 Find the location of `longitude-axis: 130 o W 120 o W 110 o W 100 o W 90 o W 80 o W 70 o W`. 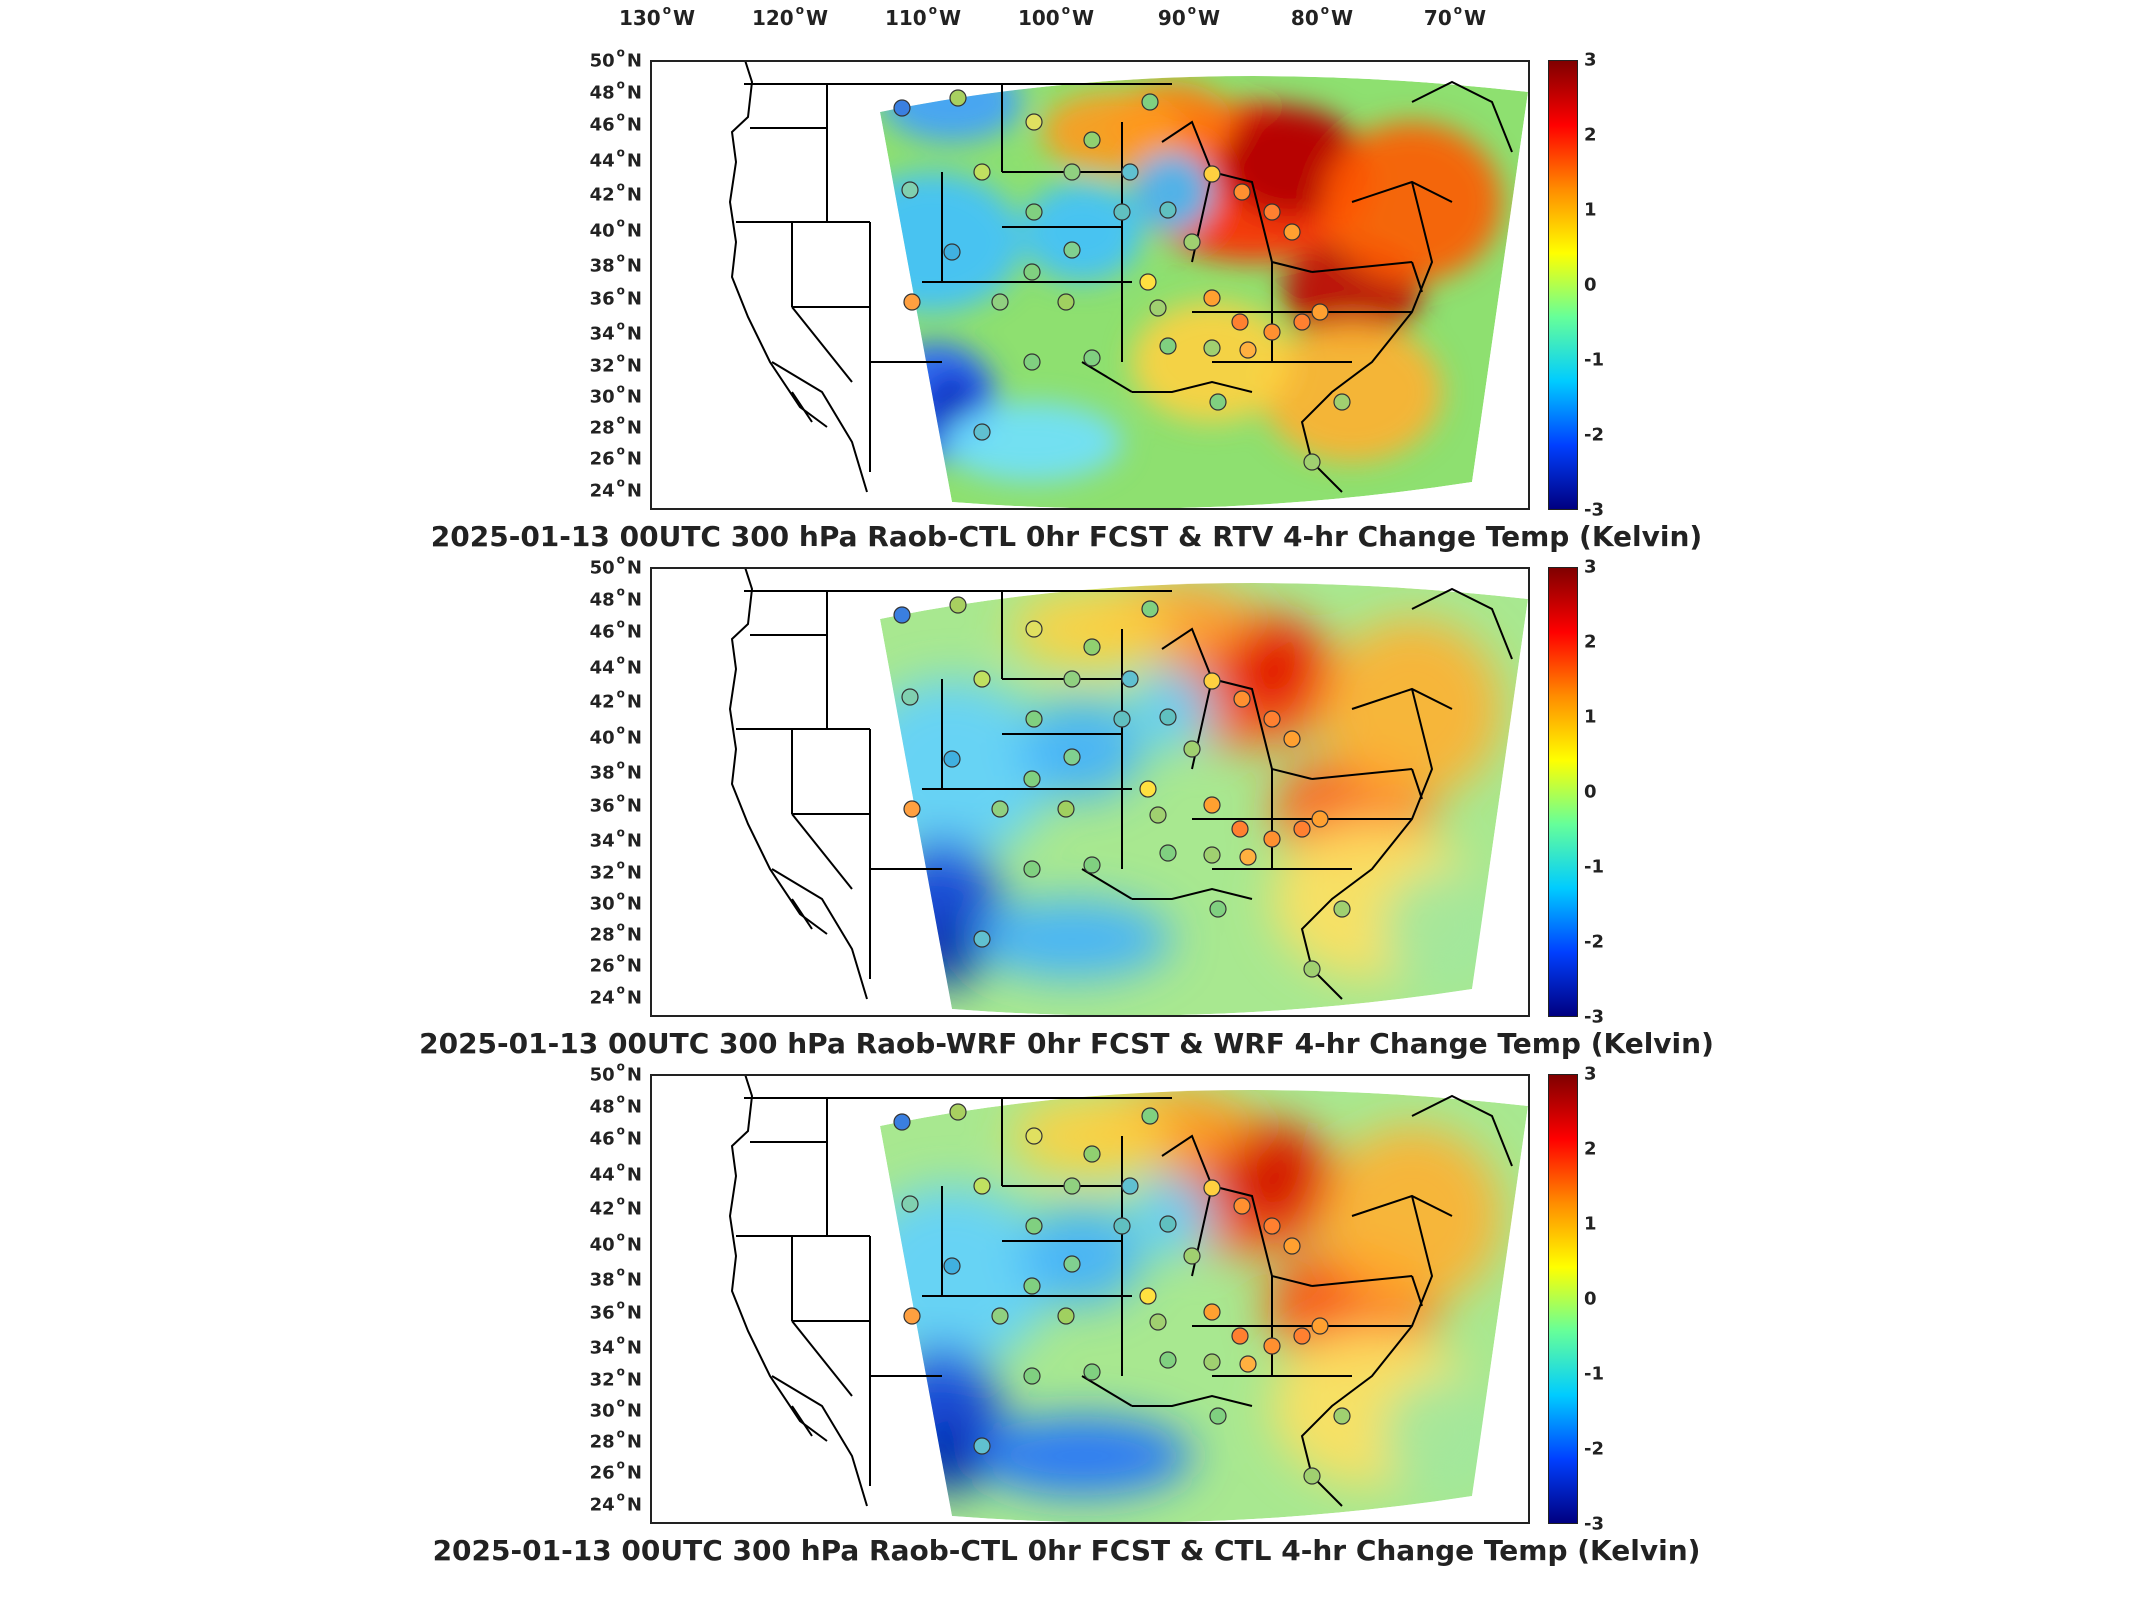

longitude-axis: 130 o W 120 o W 110 o W 100 o W 90 o W 80 o W 70 o W is located at coordinates (1066, 20).